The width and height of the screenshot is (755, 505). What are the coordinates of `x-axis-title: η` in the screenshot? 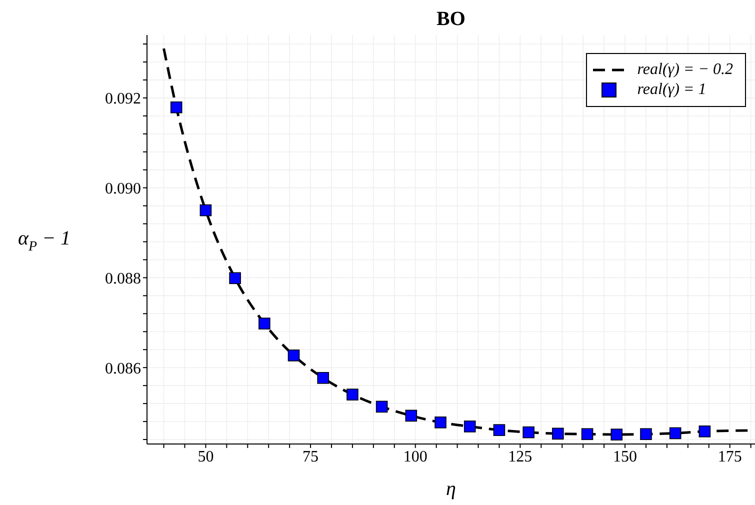 It's located at (451, 489).